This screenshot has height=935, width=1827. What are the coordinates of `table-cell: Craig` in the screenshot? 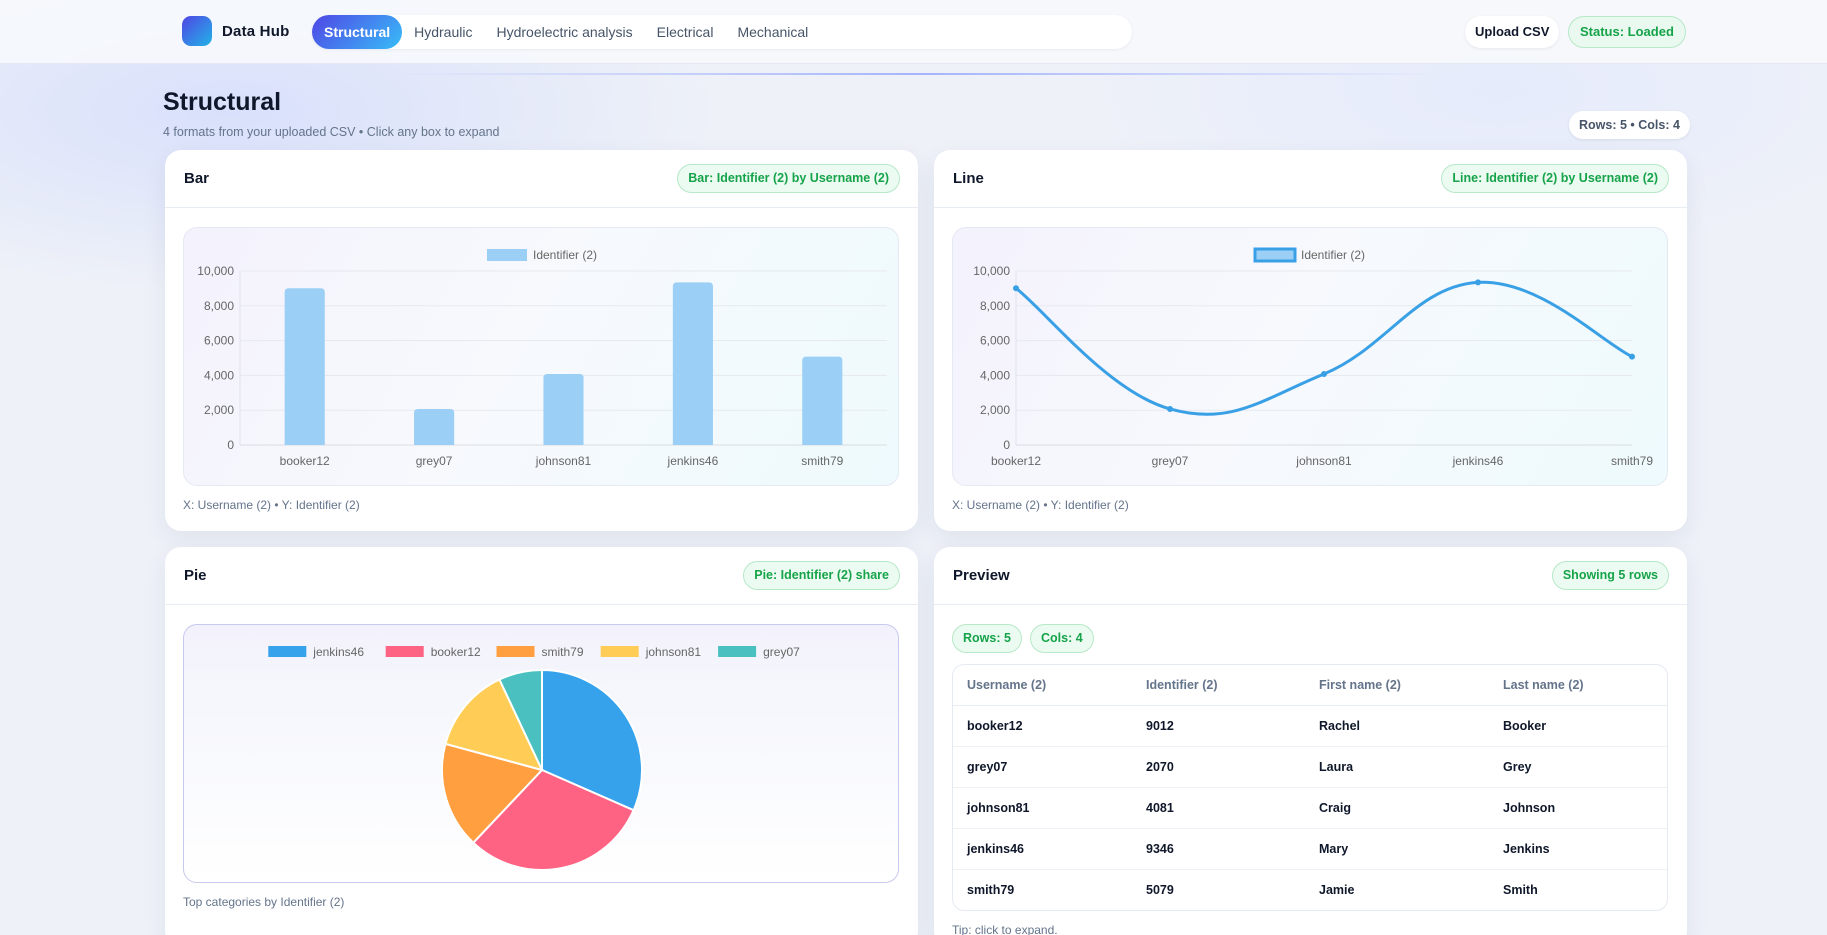 It's located at (1397, 808).